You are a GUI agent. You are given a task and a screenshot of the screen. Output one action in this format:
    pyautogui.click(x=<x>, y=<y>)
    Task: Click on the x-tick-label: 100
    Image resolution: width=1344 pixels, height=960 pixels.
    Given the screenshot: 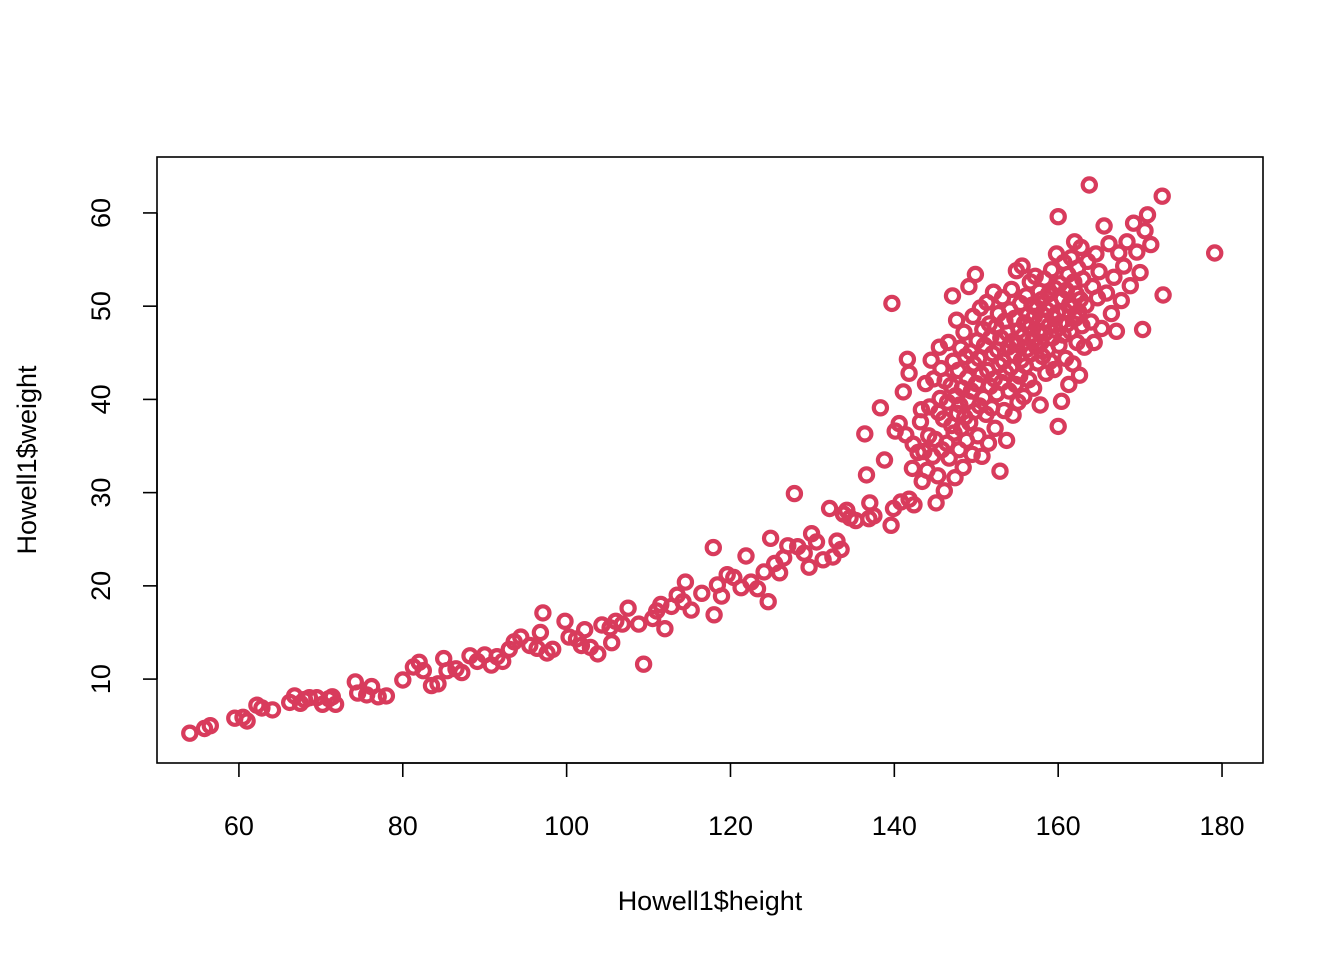 What is the action you would take?
    pyautogui.click(x=566, y=826)
    